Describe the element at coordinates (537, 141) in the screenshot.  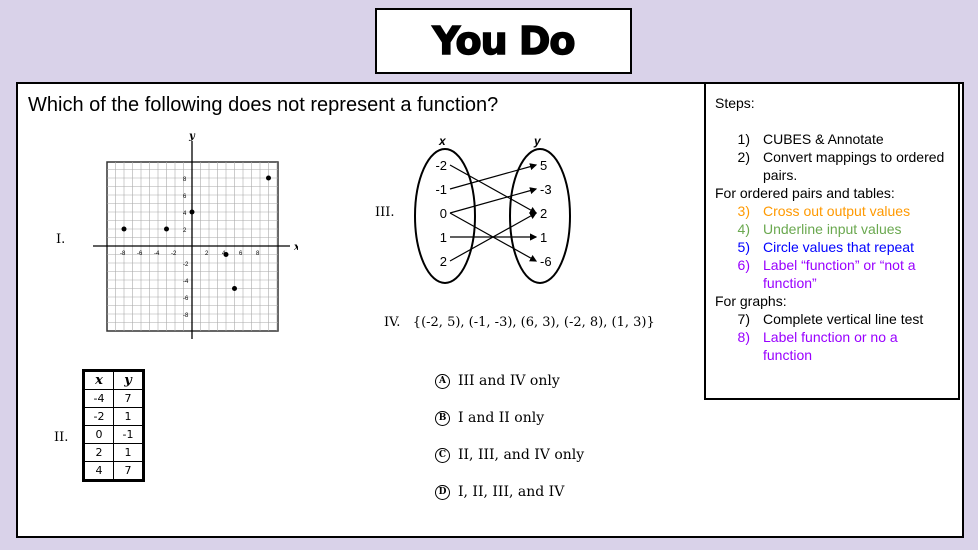
I see `range-label: y` at that location.